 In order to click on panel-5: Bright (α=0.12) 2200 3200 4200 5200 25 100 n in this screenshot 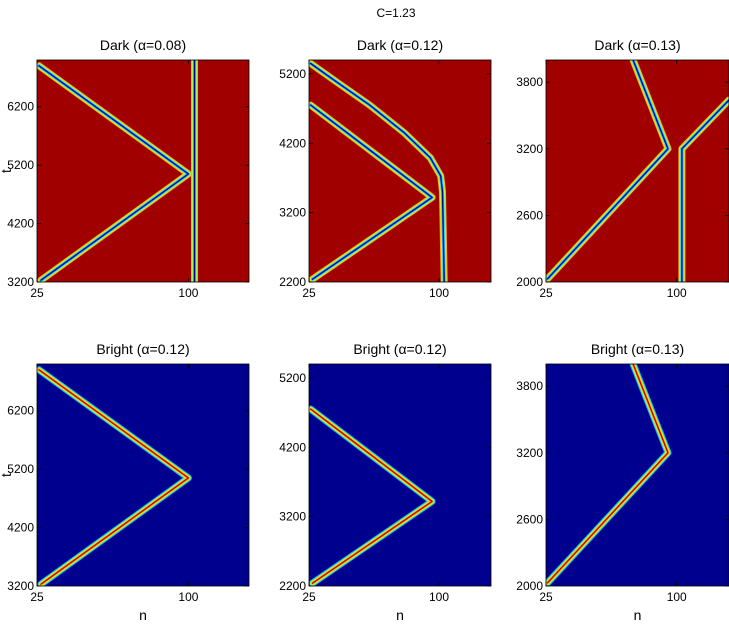, I will do `click(385, 482)`.